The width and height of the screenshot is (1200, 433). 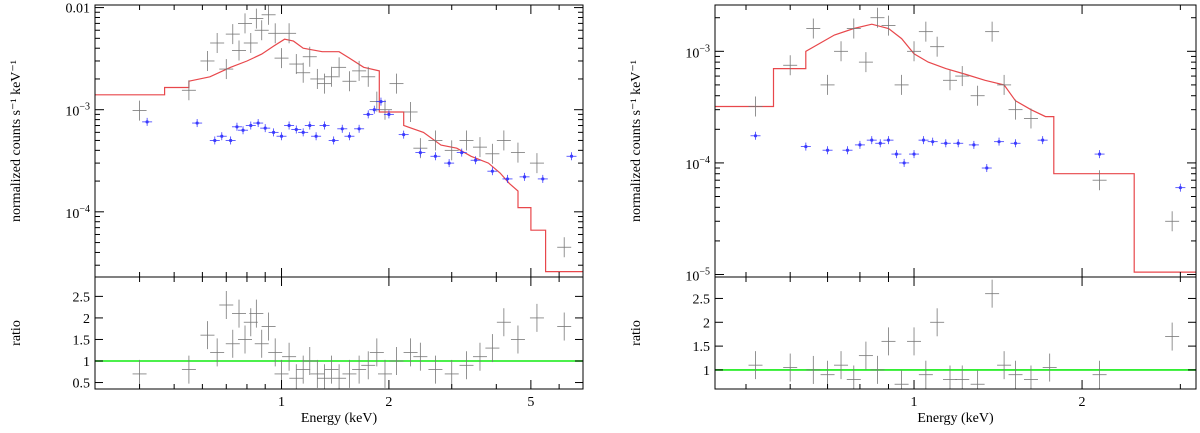 I want to click on y-tick-label: 1.5, so click(x=82, y=340).